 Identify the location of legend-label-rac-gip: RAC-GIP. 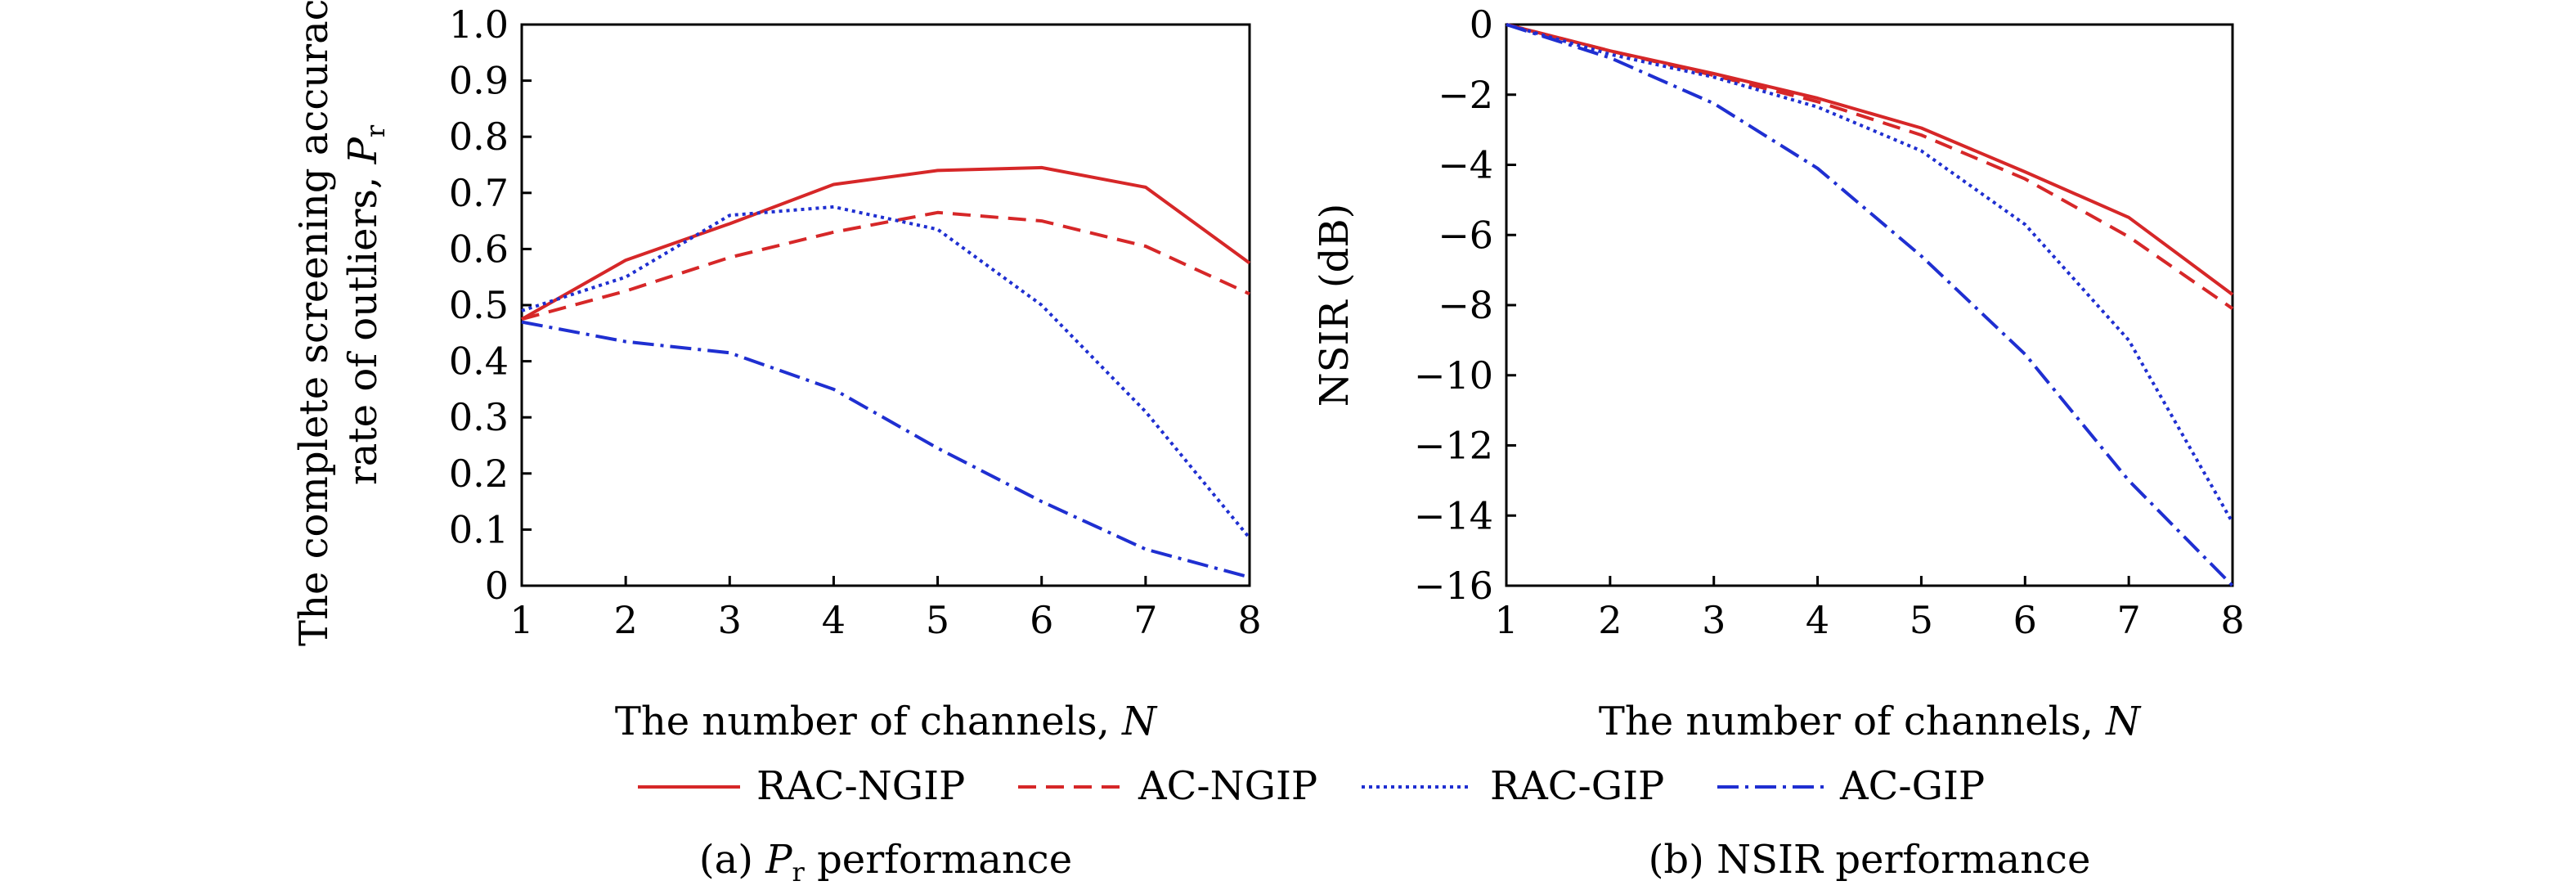
(1577, 786).